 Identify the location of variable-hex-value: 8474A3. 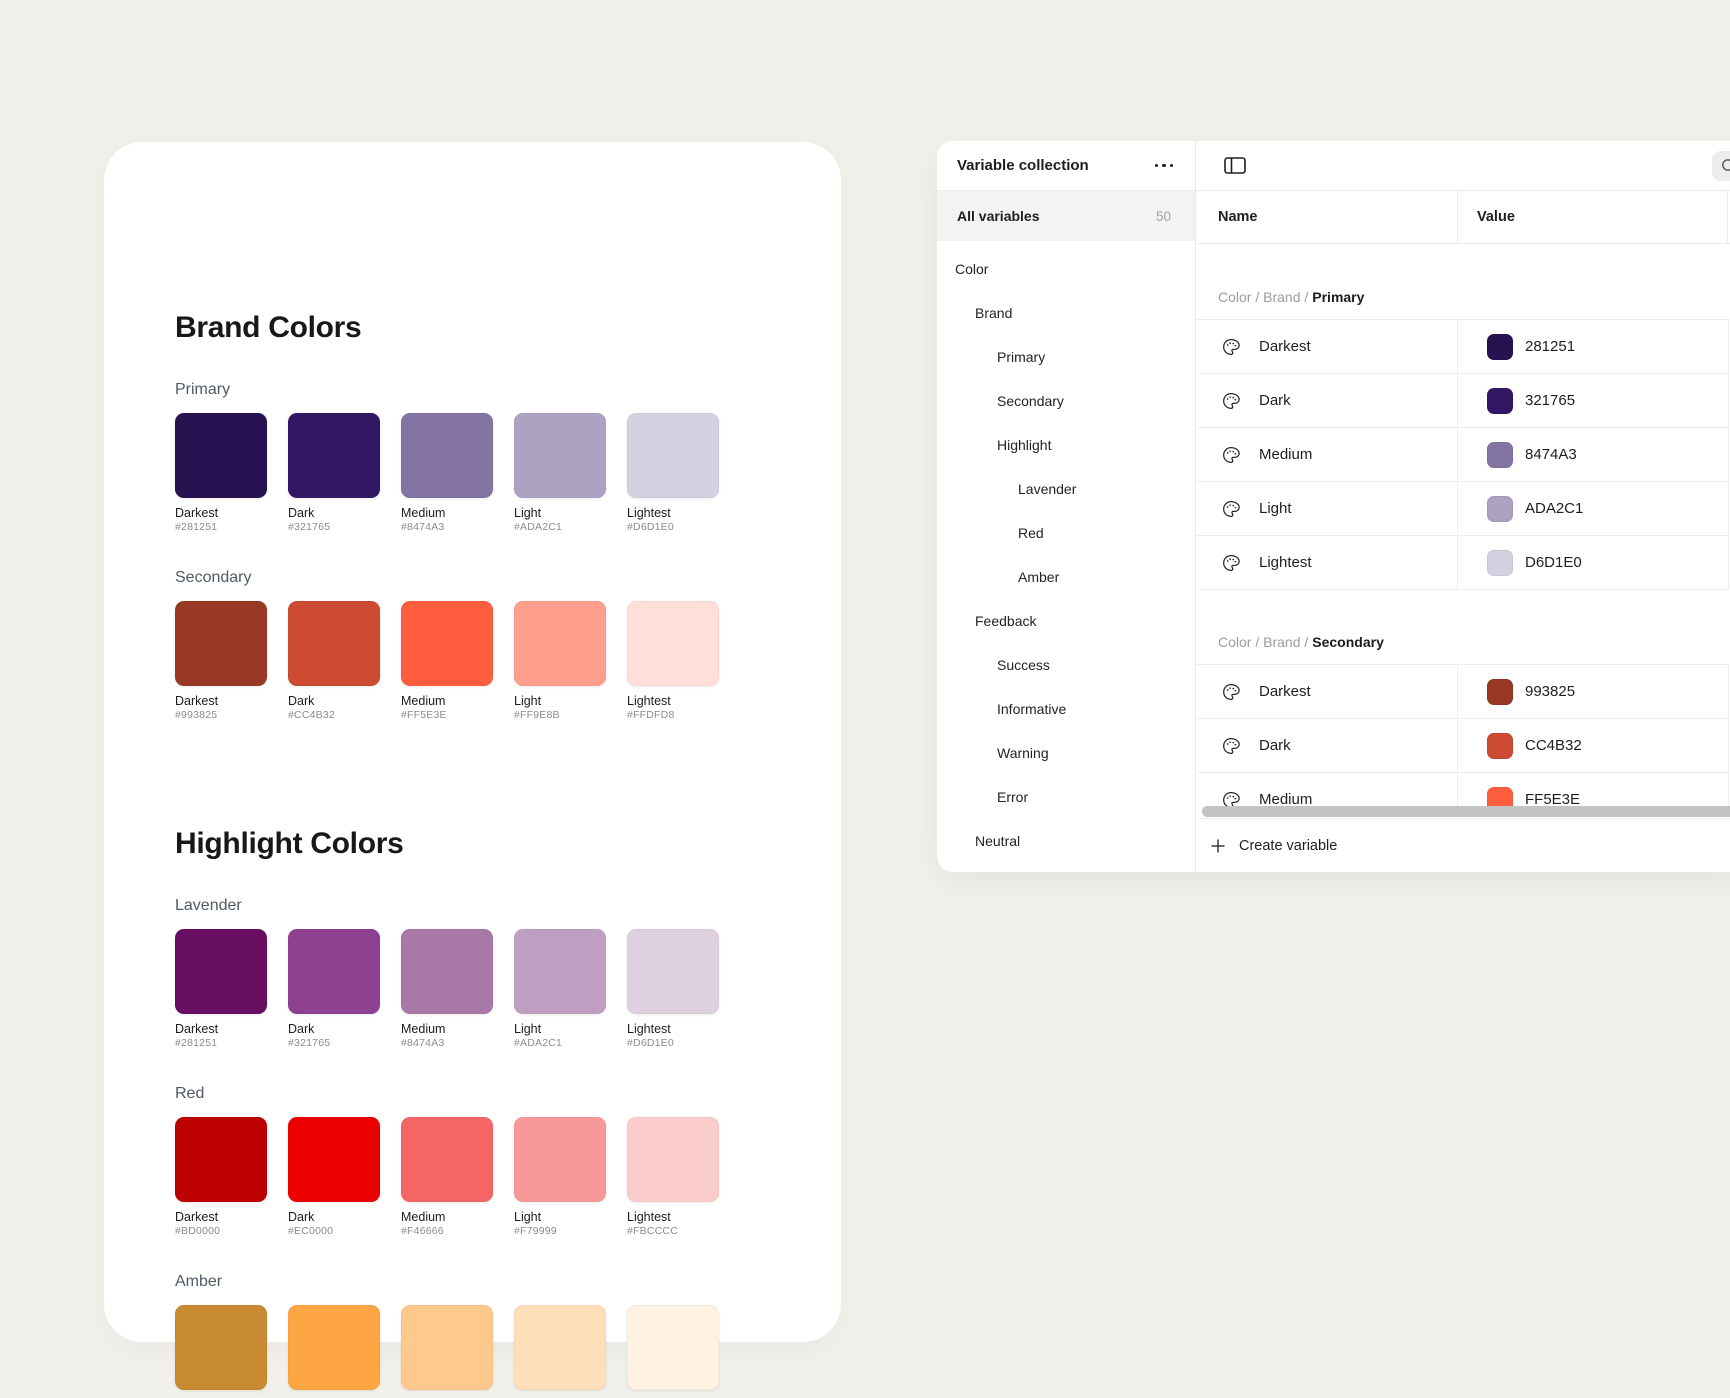
(1551, 454).